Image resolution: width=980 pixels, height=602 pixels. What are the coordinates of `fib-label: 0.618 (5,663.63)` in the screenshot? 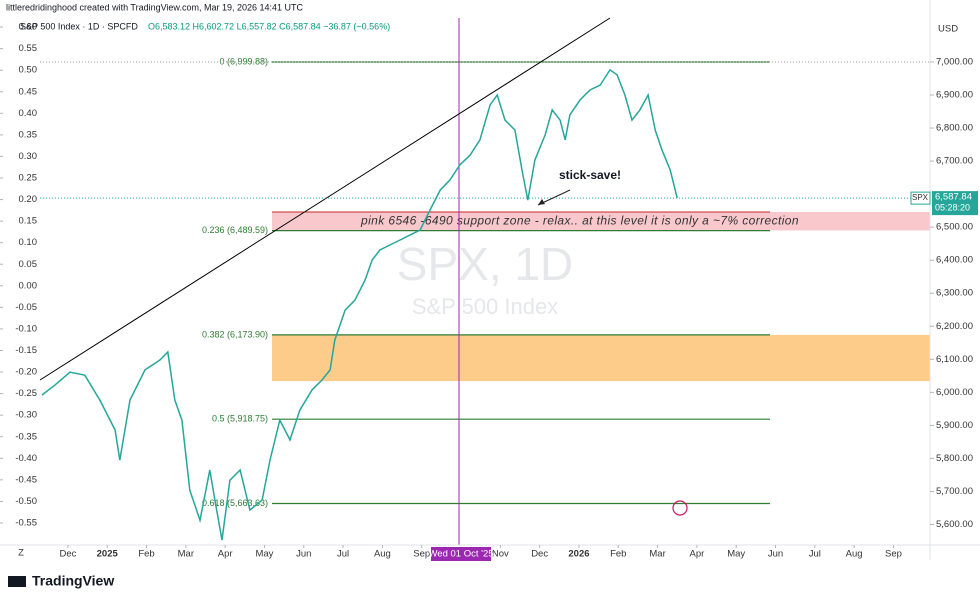 It's located at (235, 503).